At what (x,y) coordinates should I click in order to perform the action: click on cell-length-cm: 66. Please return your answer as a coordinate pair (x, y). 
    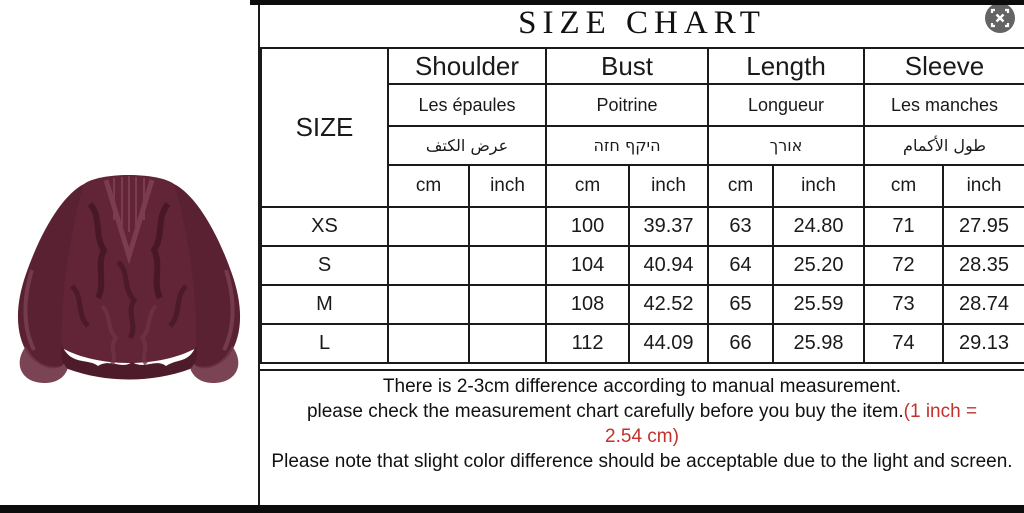
    Looking at the image, I should click on (741, 343).